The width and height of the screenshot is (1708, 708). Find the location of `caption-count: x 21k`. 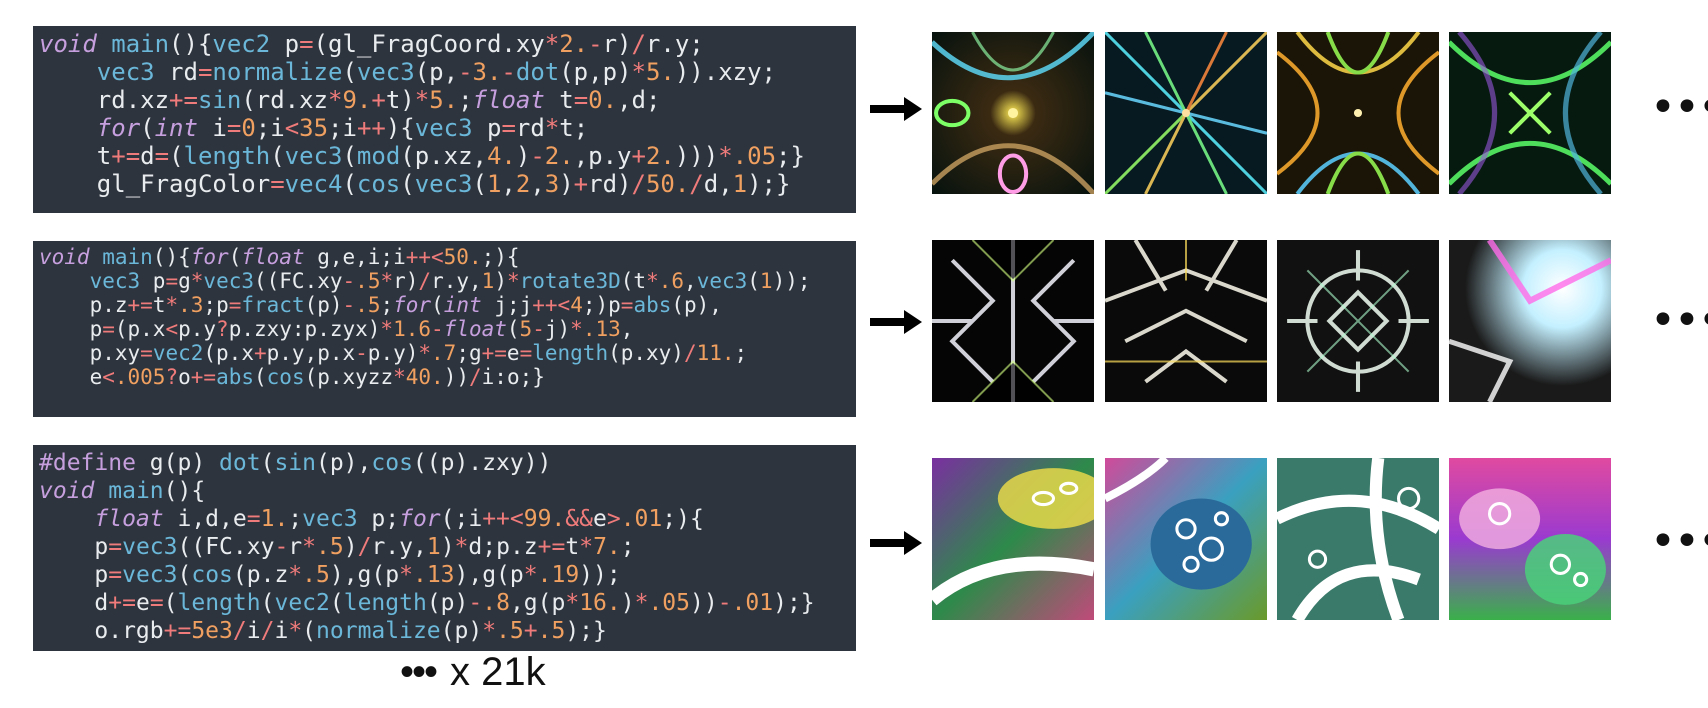

caption-count: x 21k is located at coordinates (498, 672).